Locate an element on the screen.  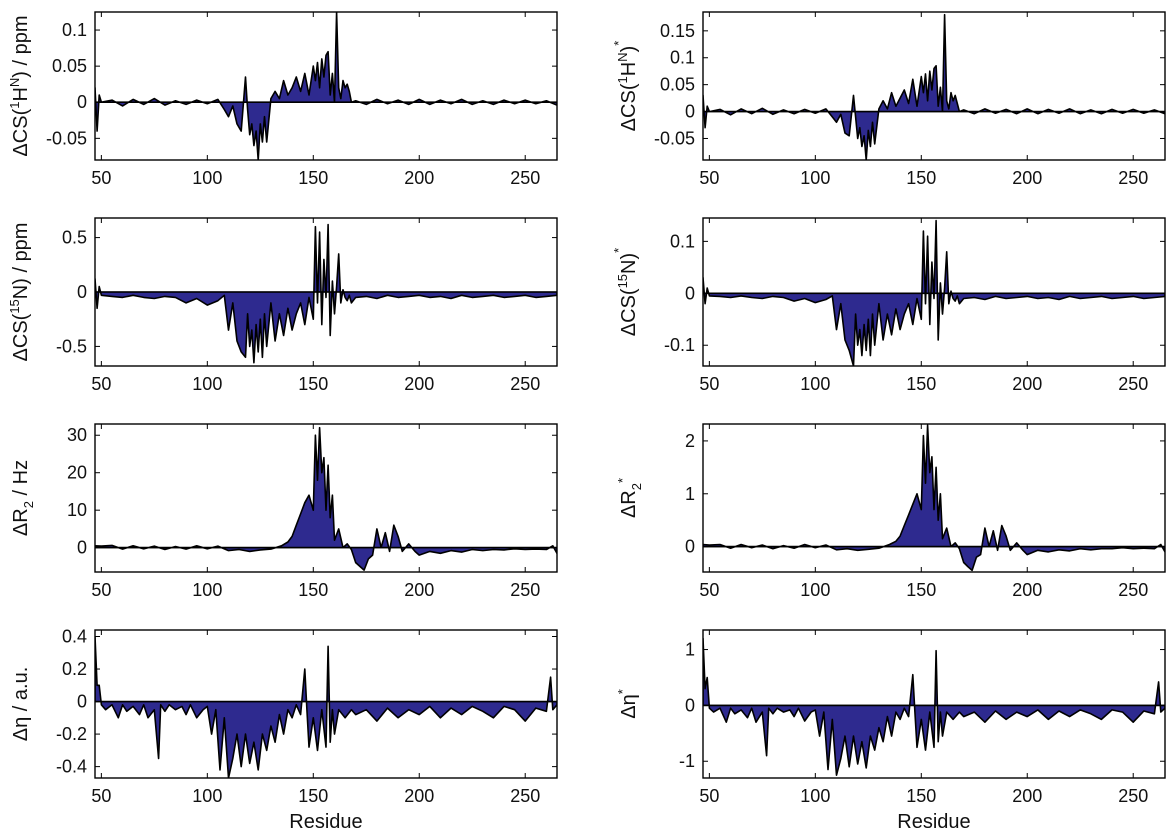
p5-xtick-label: 250 is located at coordinates (525, 590).